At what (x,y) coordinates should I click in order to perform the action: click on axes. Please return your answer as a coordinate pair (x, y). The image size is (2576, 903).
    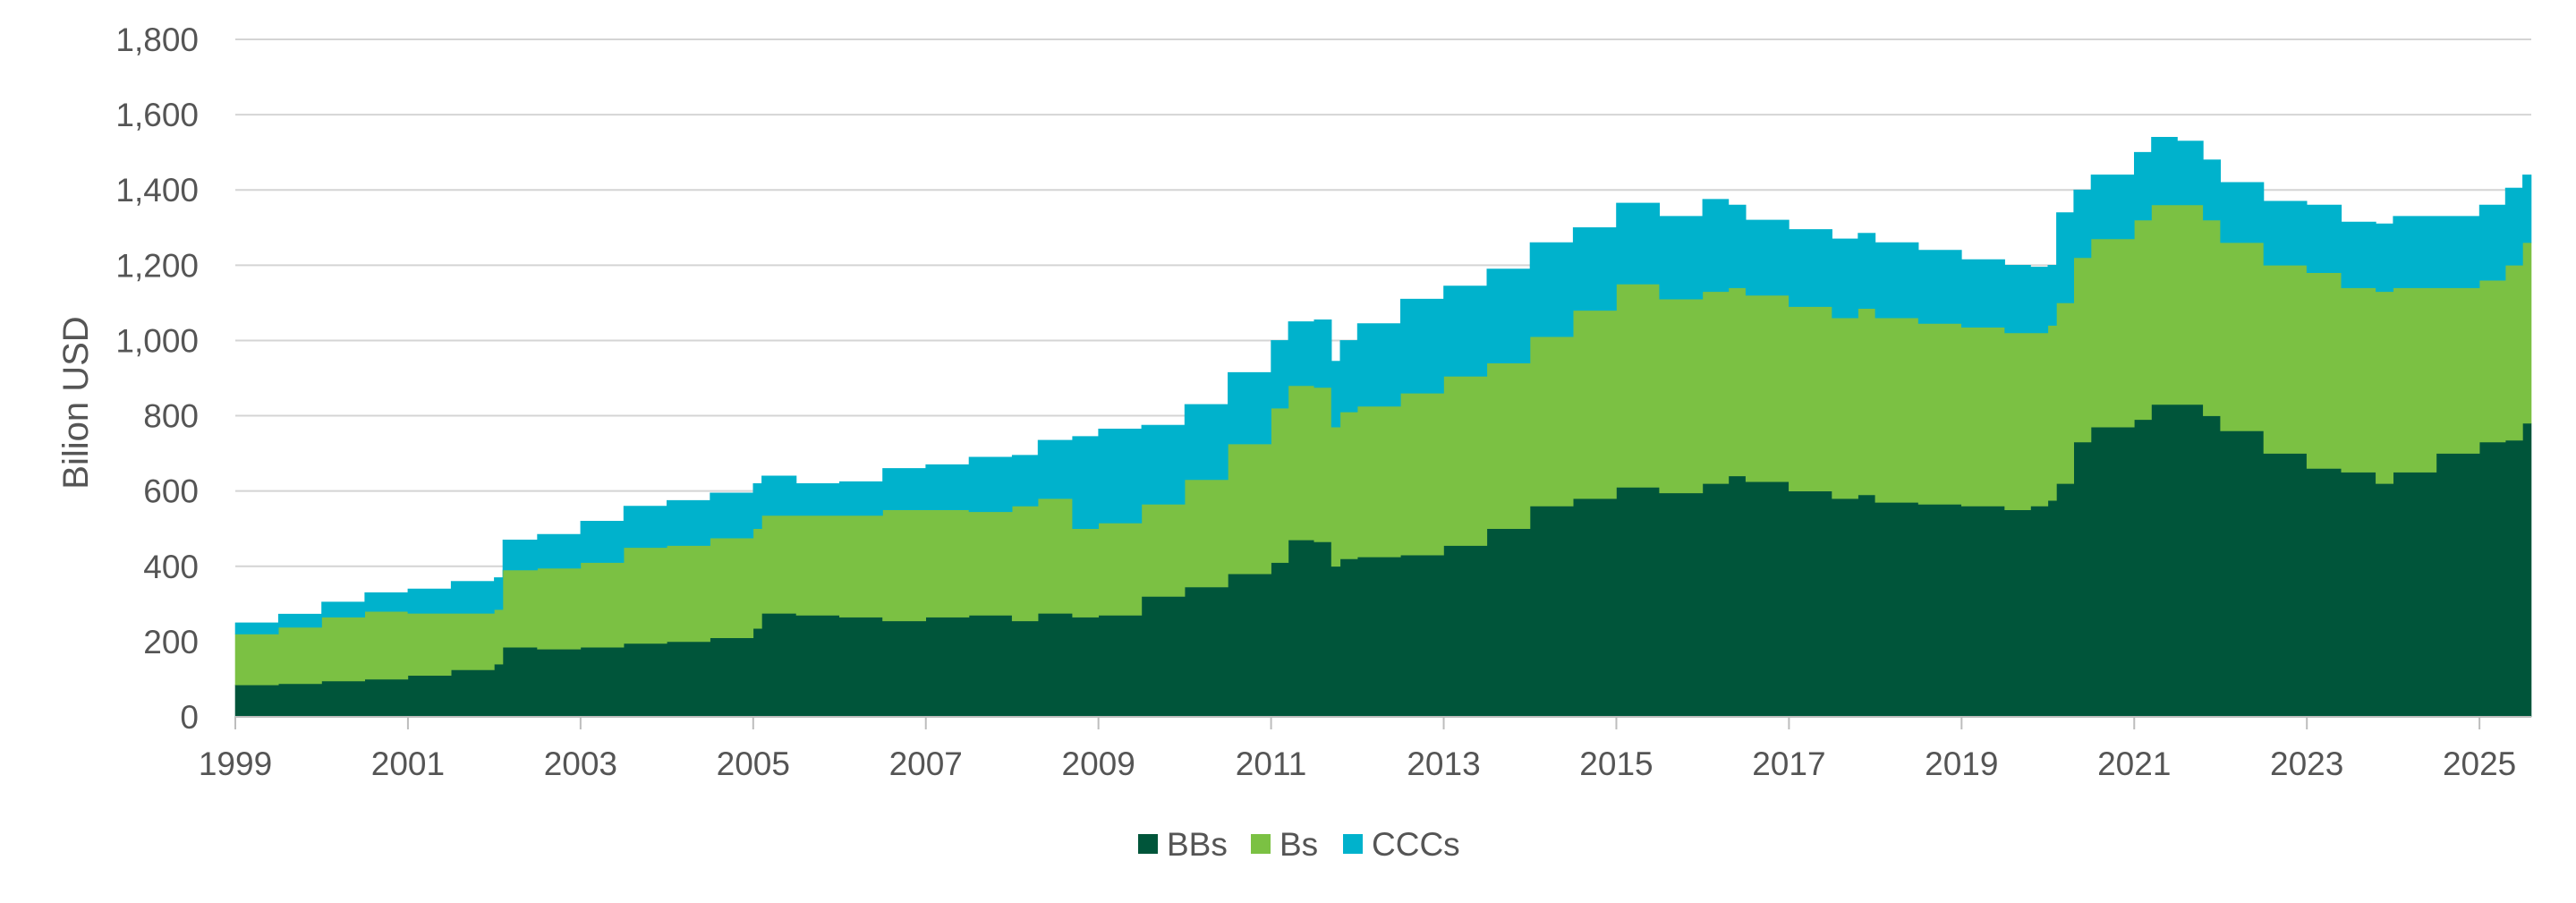
    Looking at the image, I should click on (1382, 722).